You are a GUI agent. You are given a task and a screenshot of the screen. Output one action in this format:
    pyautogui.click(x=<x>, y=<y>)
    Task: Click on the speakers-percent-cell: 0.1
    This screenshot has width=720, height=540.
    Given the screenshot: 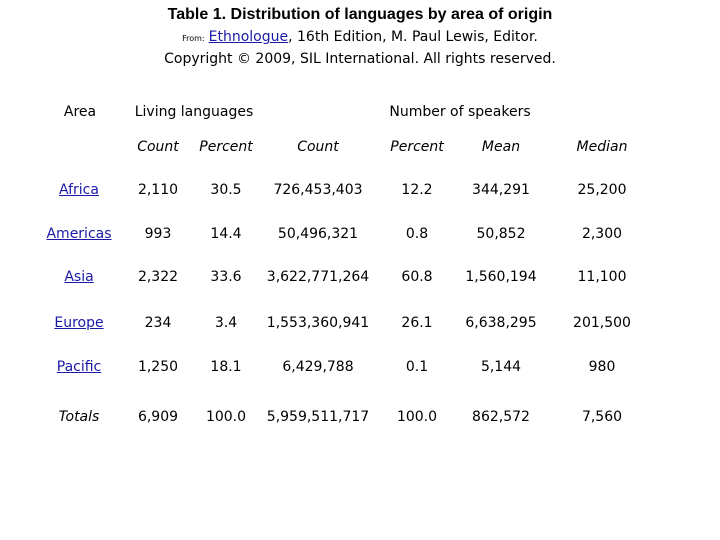 What is the action you would take?
    pyautogui.click(x=417, y=367)
    